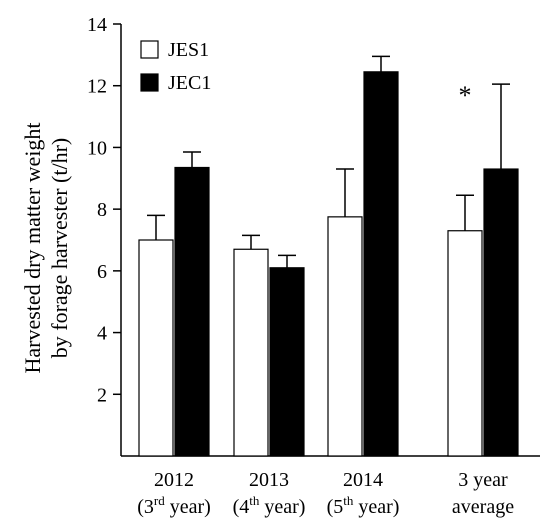  I want to click on category-label-line1: 2014, so click(363, 480).